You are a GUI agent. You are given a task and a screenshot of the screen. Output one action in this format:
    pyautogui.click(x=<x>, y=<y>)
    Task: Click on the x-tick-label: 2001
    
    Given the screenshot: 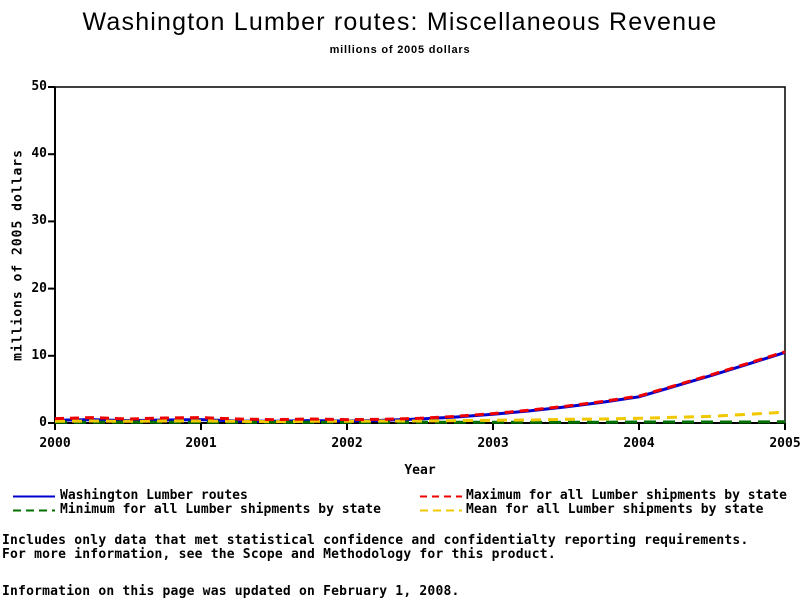 What is the action you would take?
    pyautogui.click(x=201, y=443)
    